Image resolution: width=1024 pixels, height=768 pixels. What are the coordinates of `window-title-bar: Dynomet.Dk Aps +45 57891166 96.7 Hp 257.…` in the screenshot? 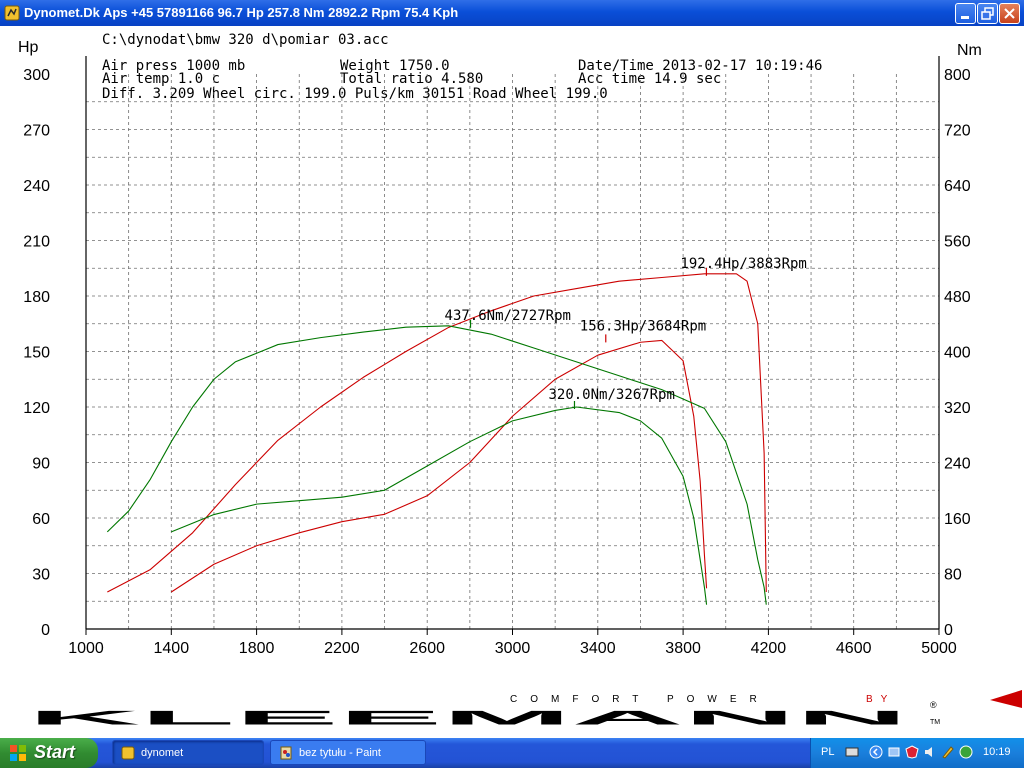 It's located at (512, 13).